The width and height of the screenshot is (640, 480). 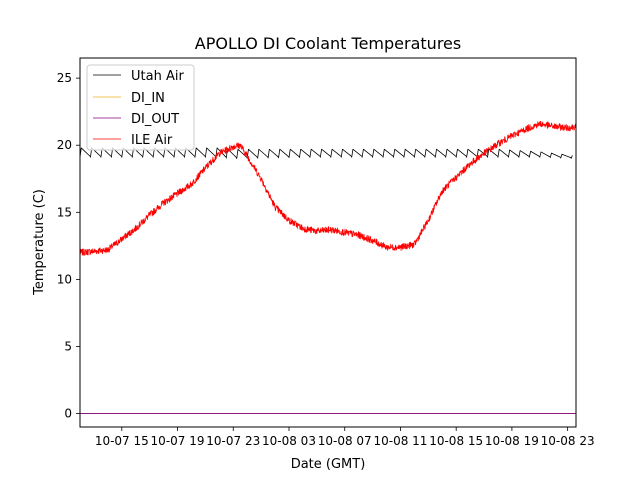 What do you see at coordinates (456, 441) in the screenshot?
I see `x-tick-label: 10-08 15` at bounding box center [456, 441].